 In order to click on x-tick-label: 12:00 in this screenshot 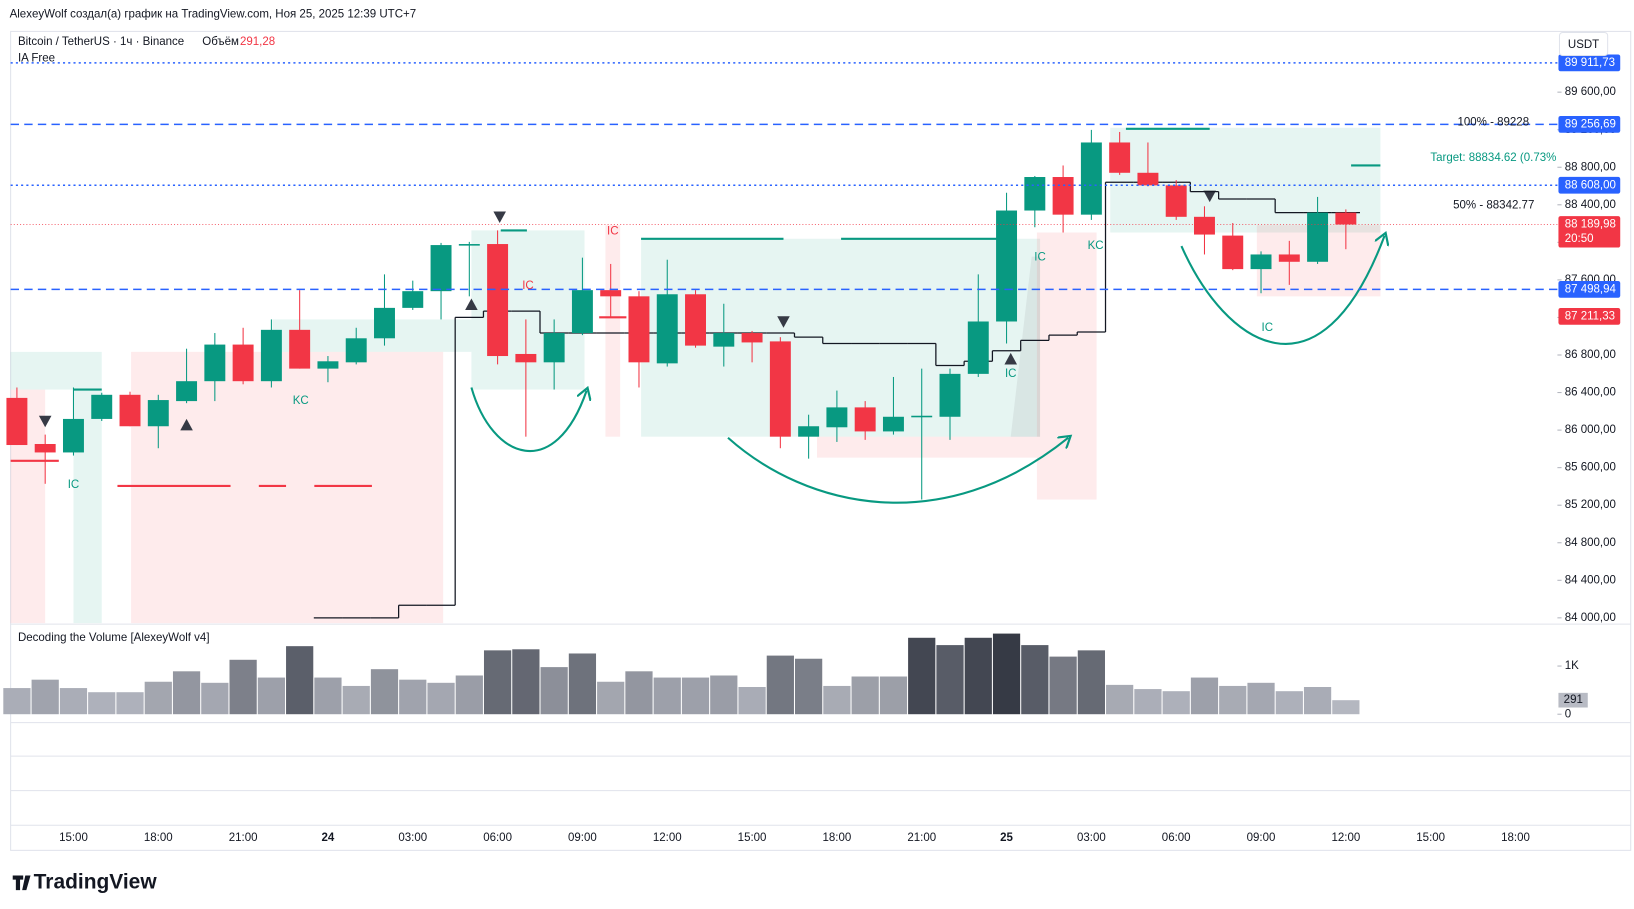, I will do `click(667, 838)`.